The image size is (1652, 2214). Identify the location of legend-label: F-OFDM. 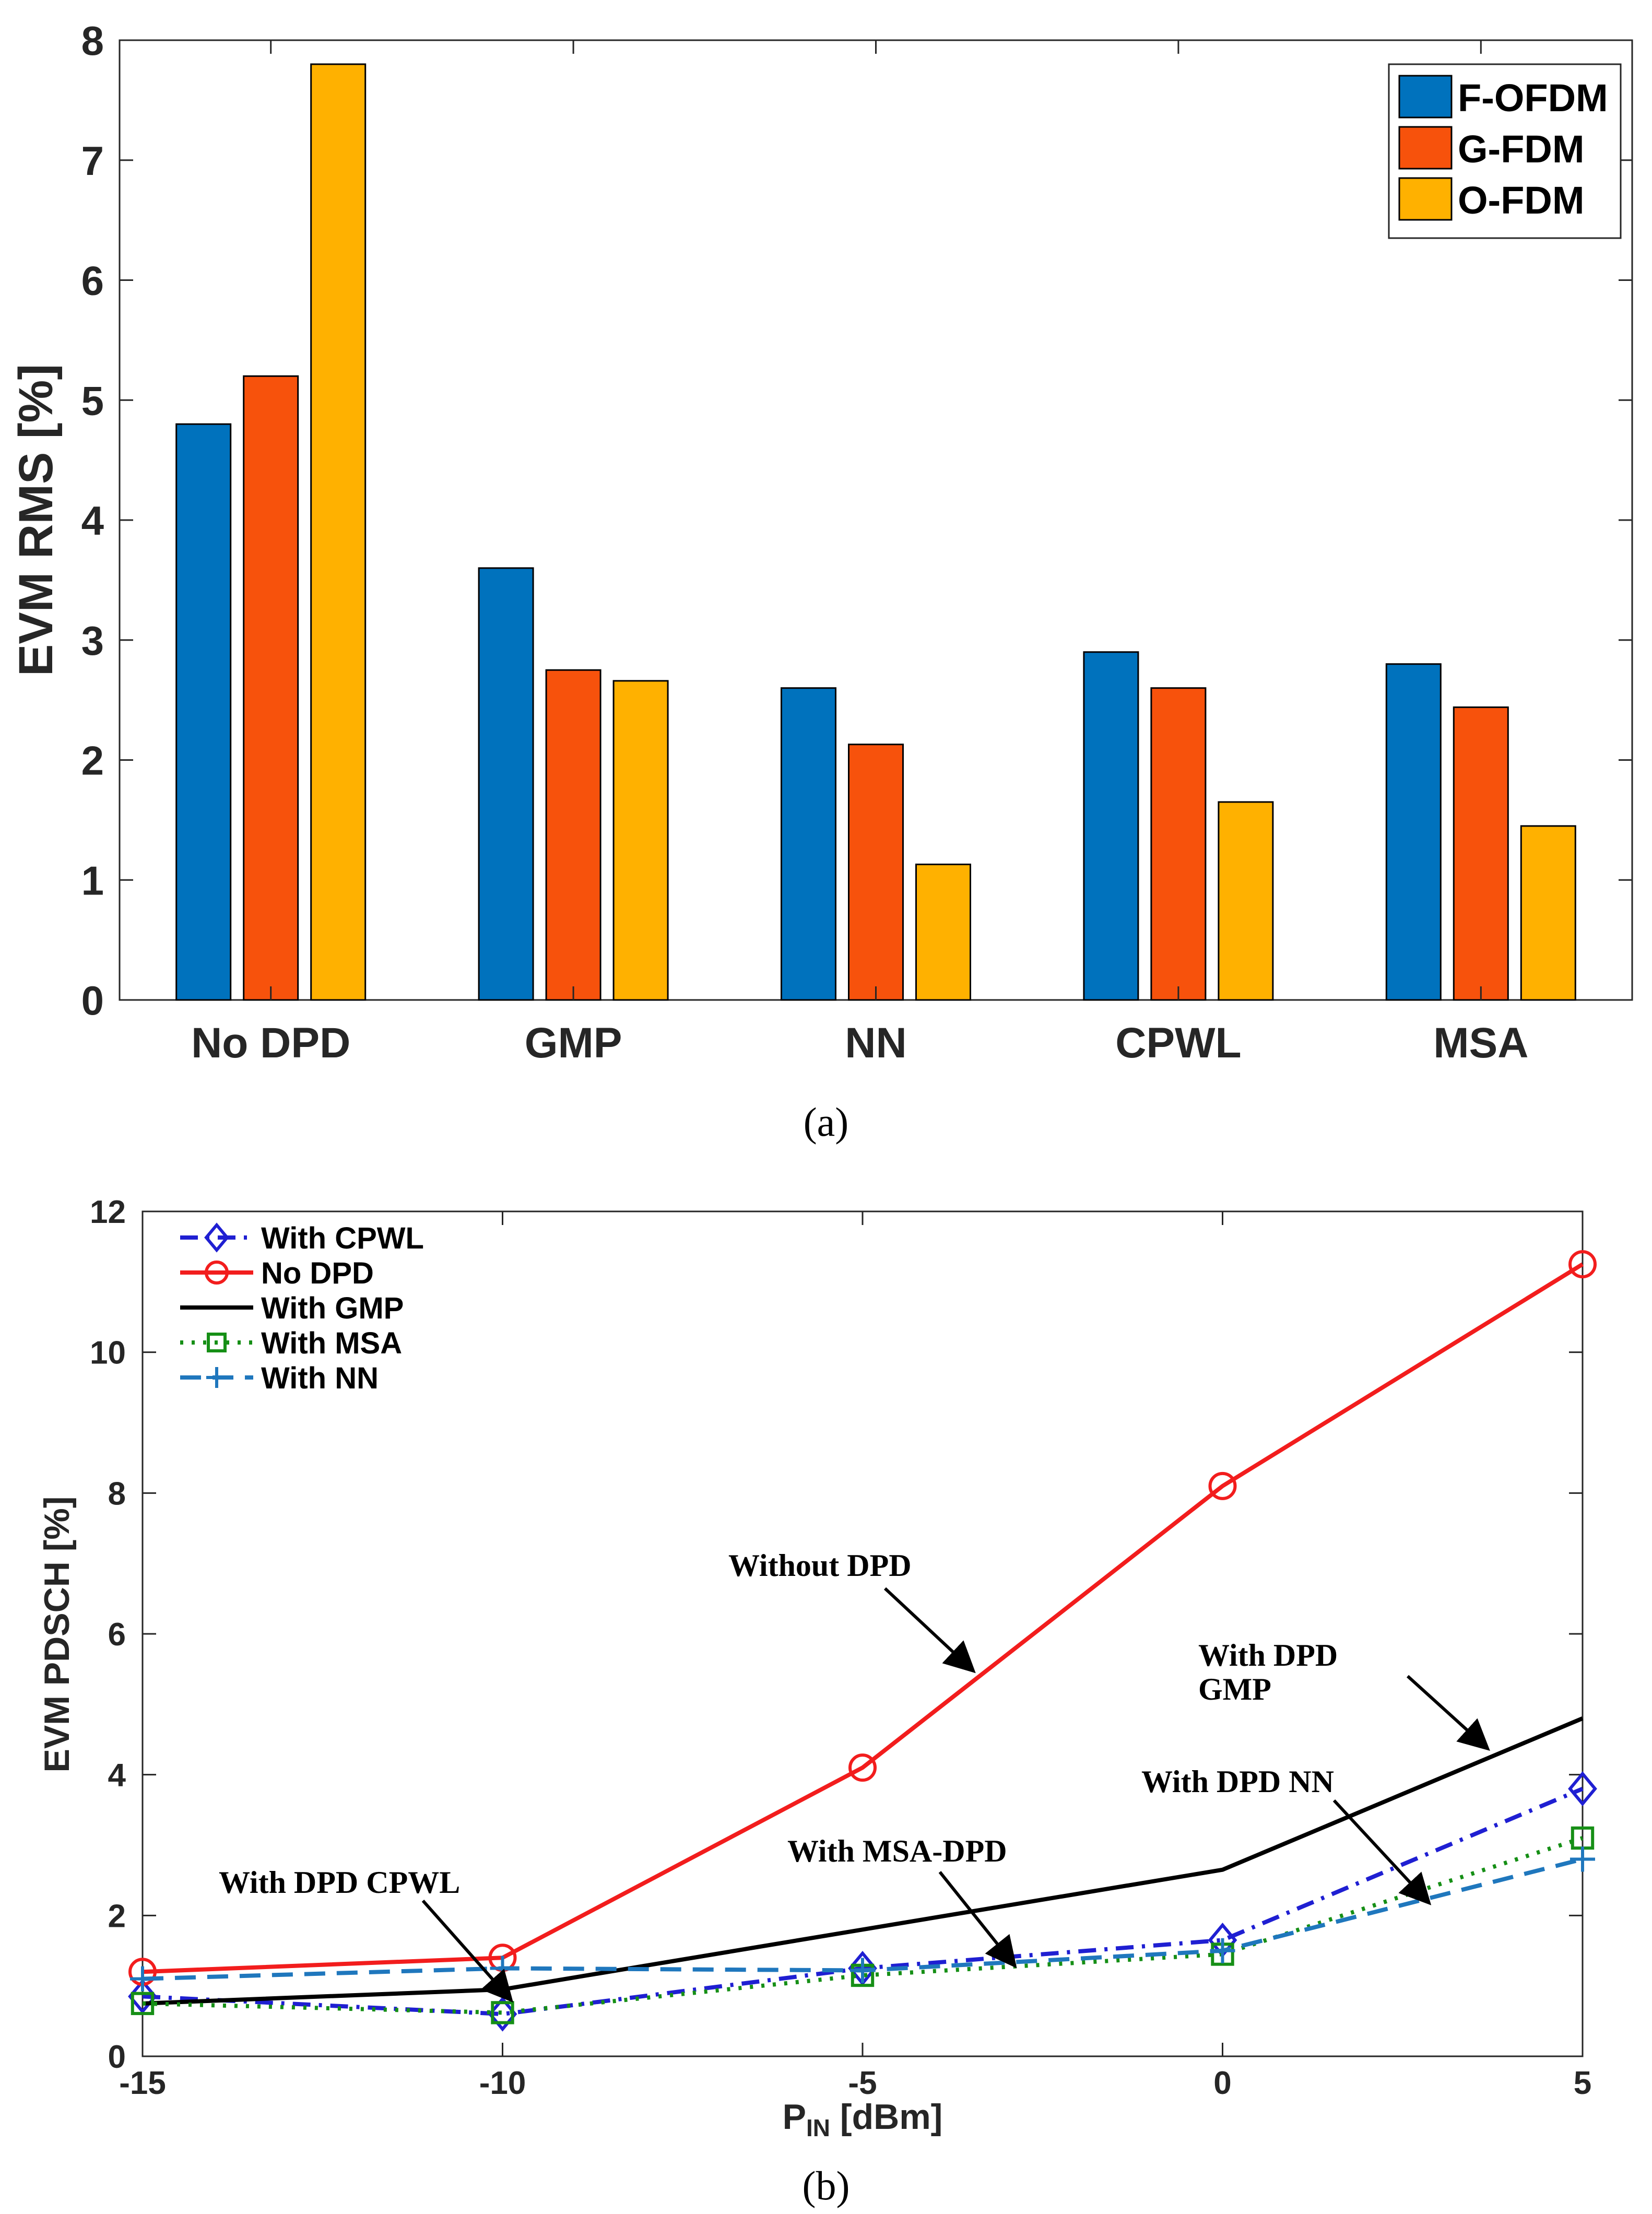
(1533, 98).